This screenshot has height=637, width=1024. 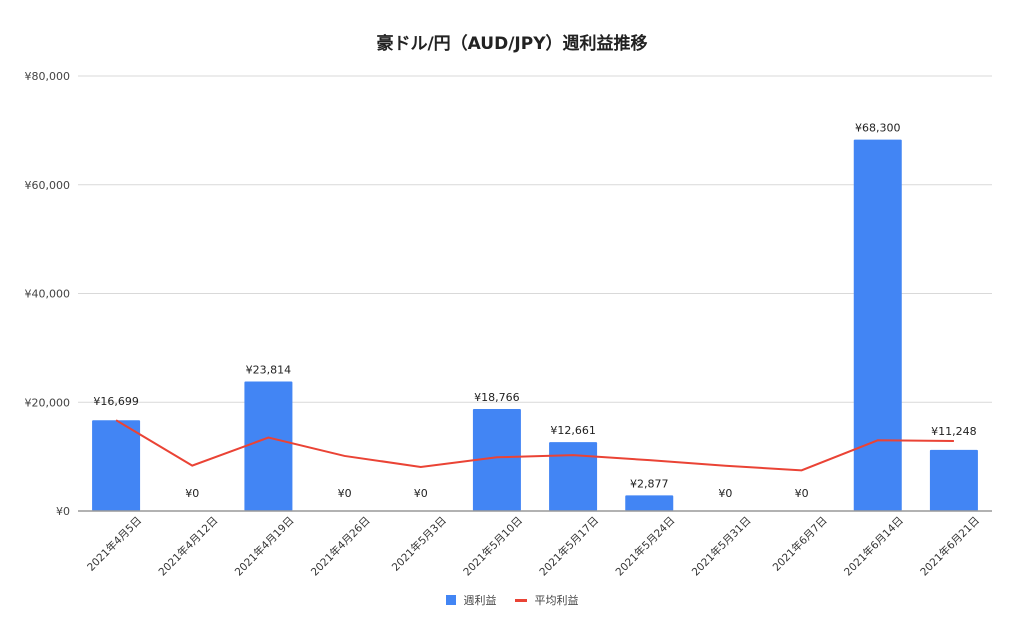 I want to click on x-tick-label: 2021年6月21日, so click(x=950, y=546).